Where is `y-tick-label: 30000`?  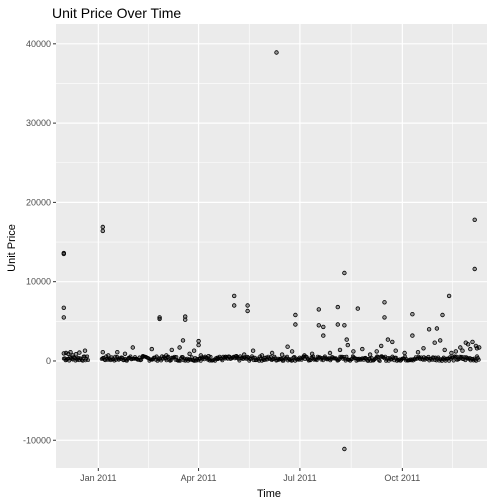 y-tick-label: 30000 is located at coordinates (38, 123).